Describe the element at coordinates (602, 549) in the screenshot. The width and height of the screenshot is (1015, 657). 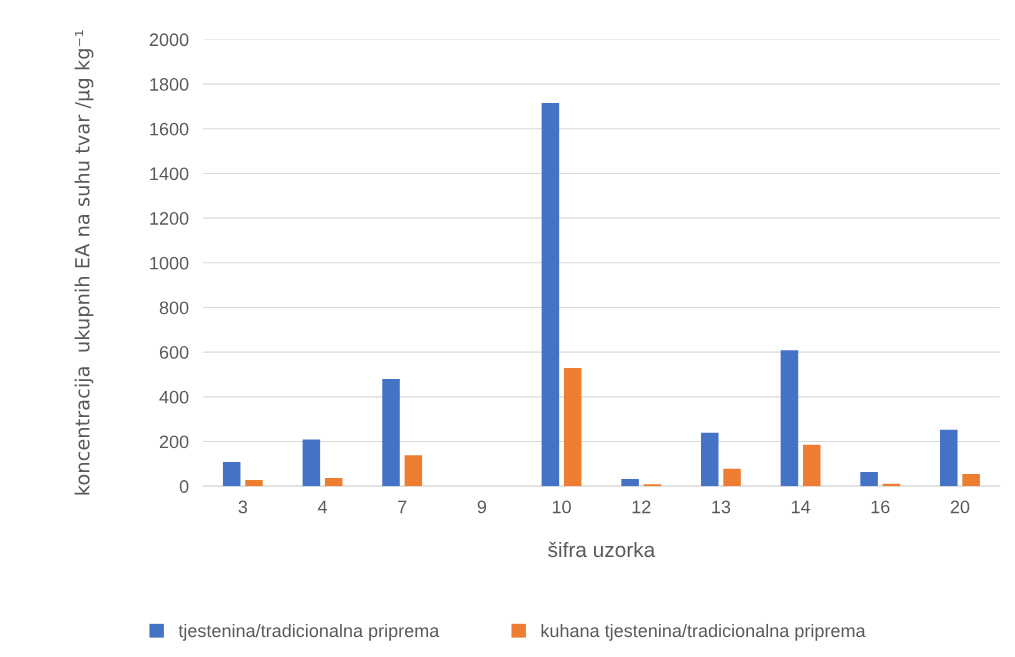
I see `x-axis-title: šifra uzorka` at that location.